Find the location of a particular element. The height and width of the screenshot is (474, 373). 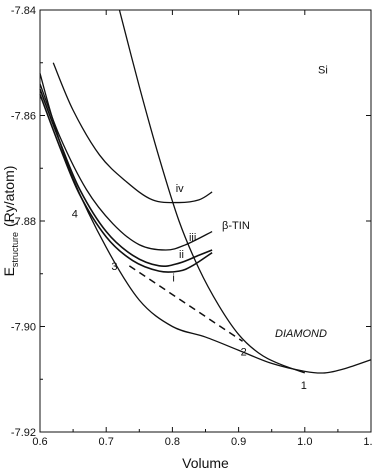

x-tick-label: 0.9 is located at coordinates (238, 442).